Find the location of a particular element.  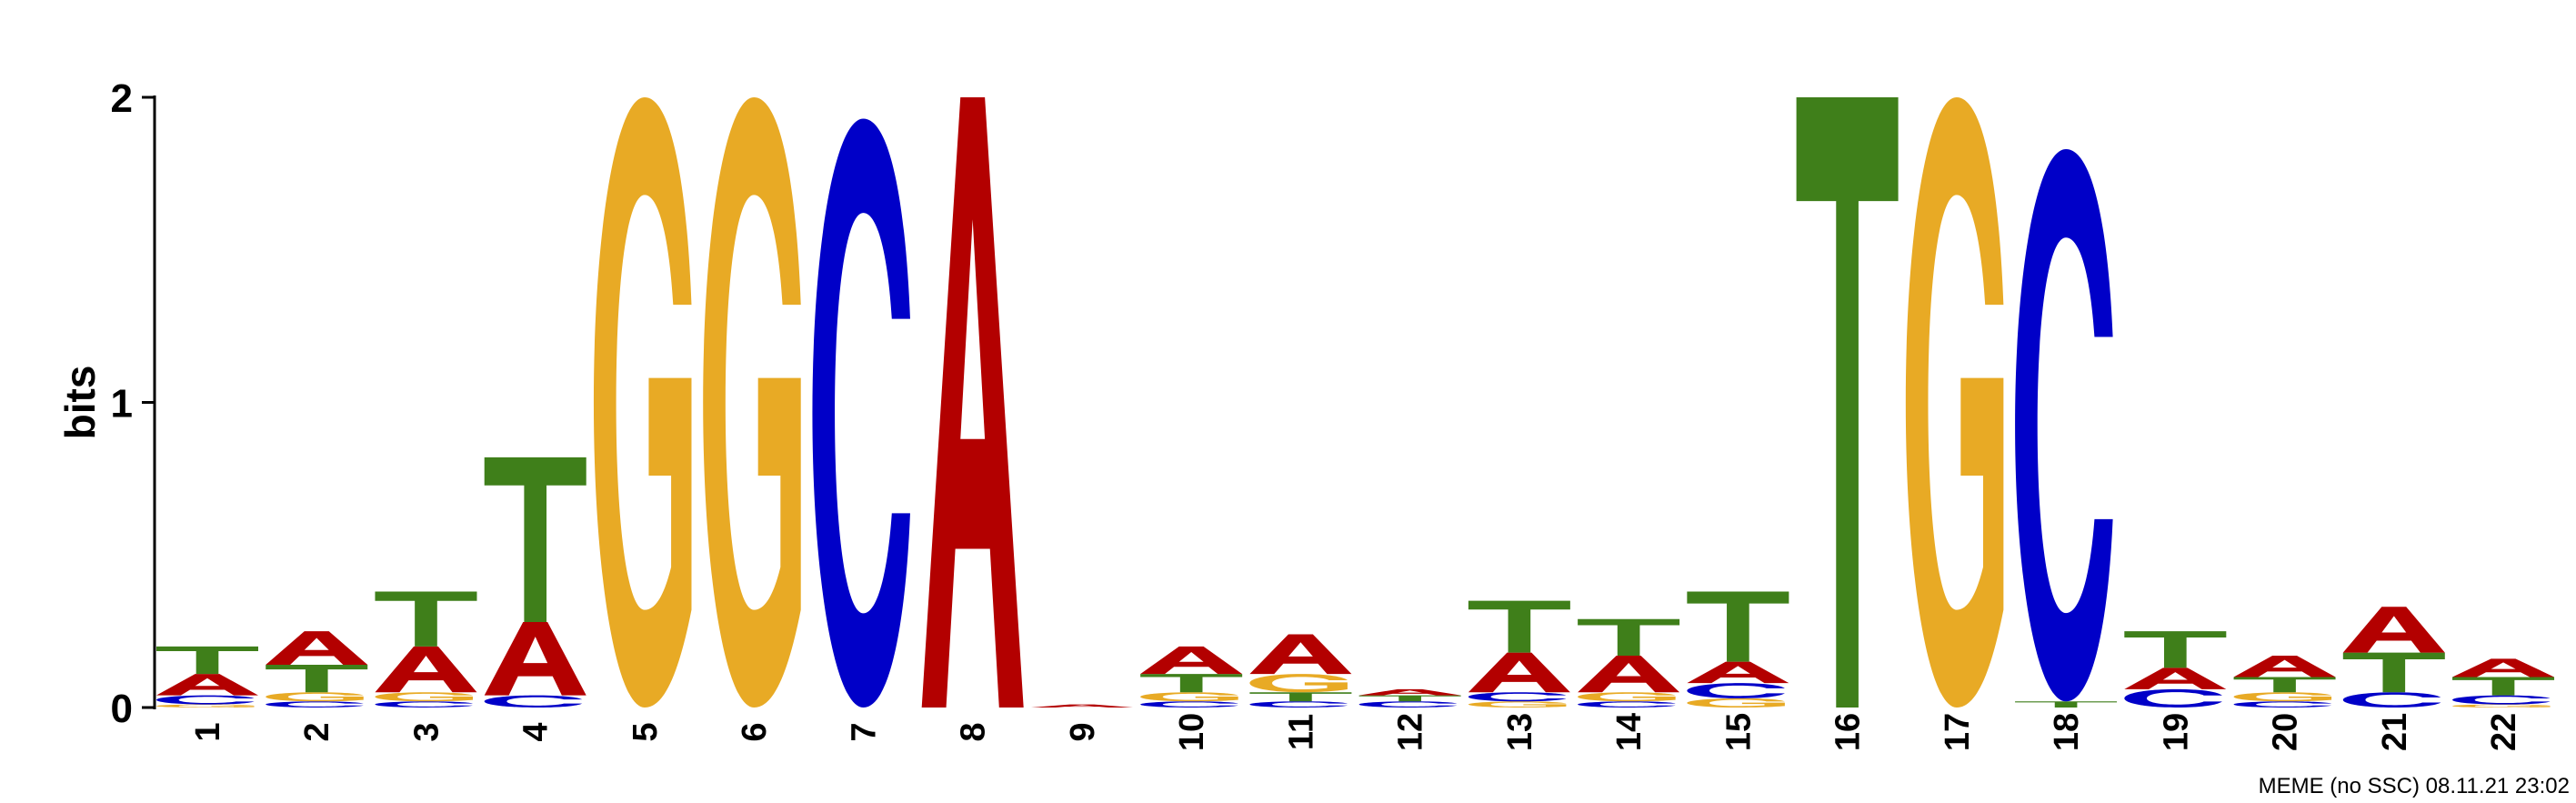

x-tick-label: 20 is located at coordinates (2286, 732).